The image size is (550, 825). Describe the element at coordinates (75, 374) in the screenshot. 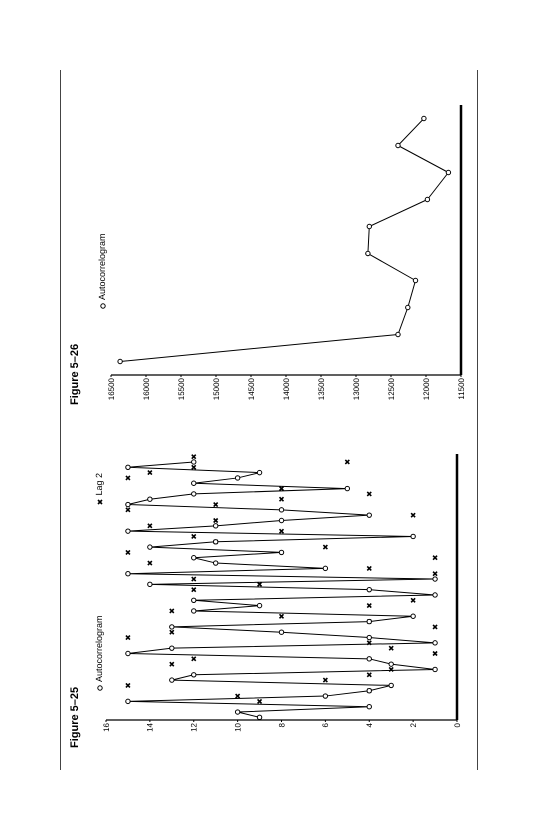

I see `text: Figure 5–26` at that location.